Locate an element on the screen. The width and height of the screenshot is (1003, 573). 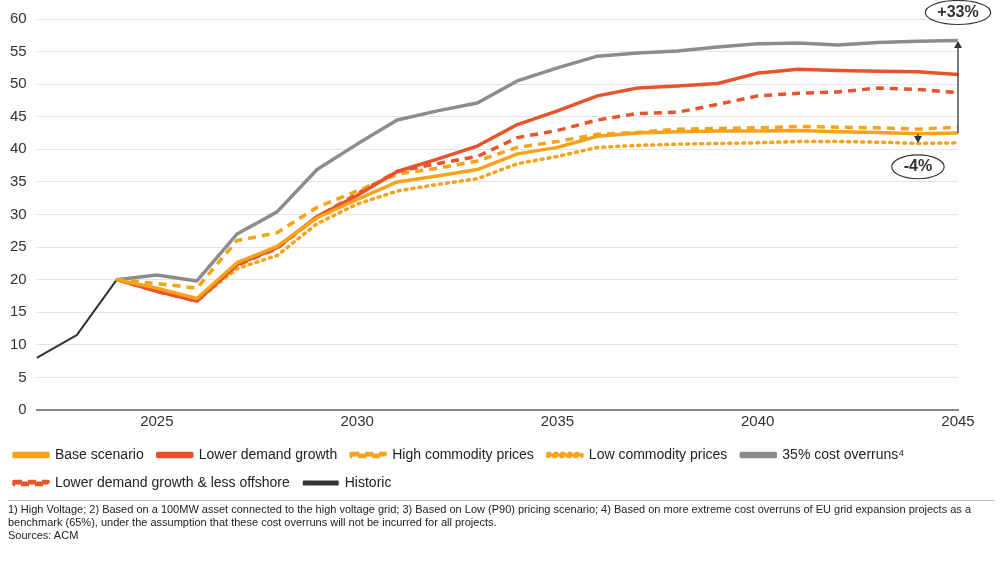
text: 1) High Voltage; 2) Based on a 100MW asset connected to the high voltage grid; 3) Based on Low (P90) pricing scenario; 4) Based on more extreme cost overruns of EU grid expansion projects as a benchmark (65%), under the assumption that these cost overruns will not be incurred for all projects. is located at coordinates (490, 516).